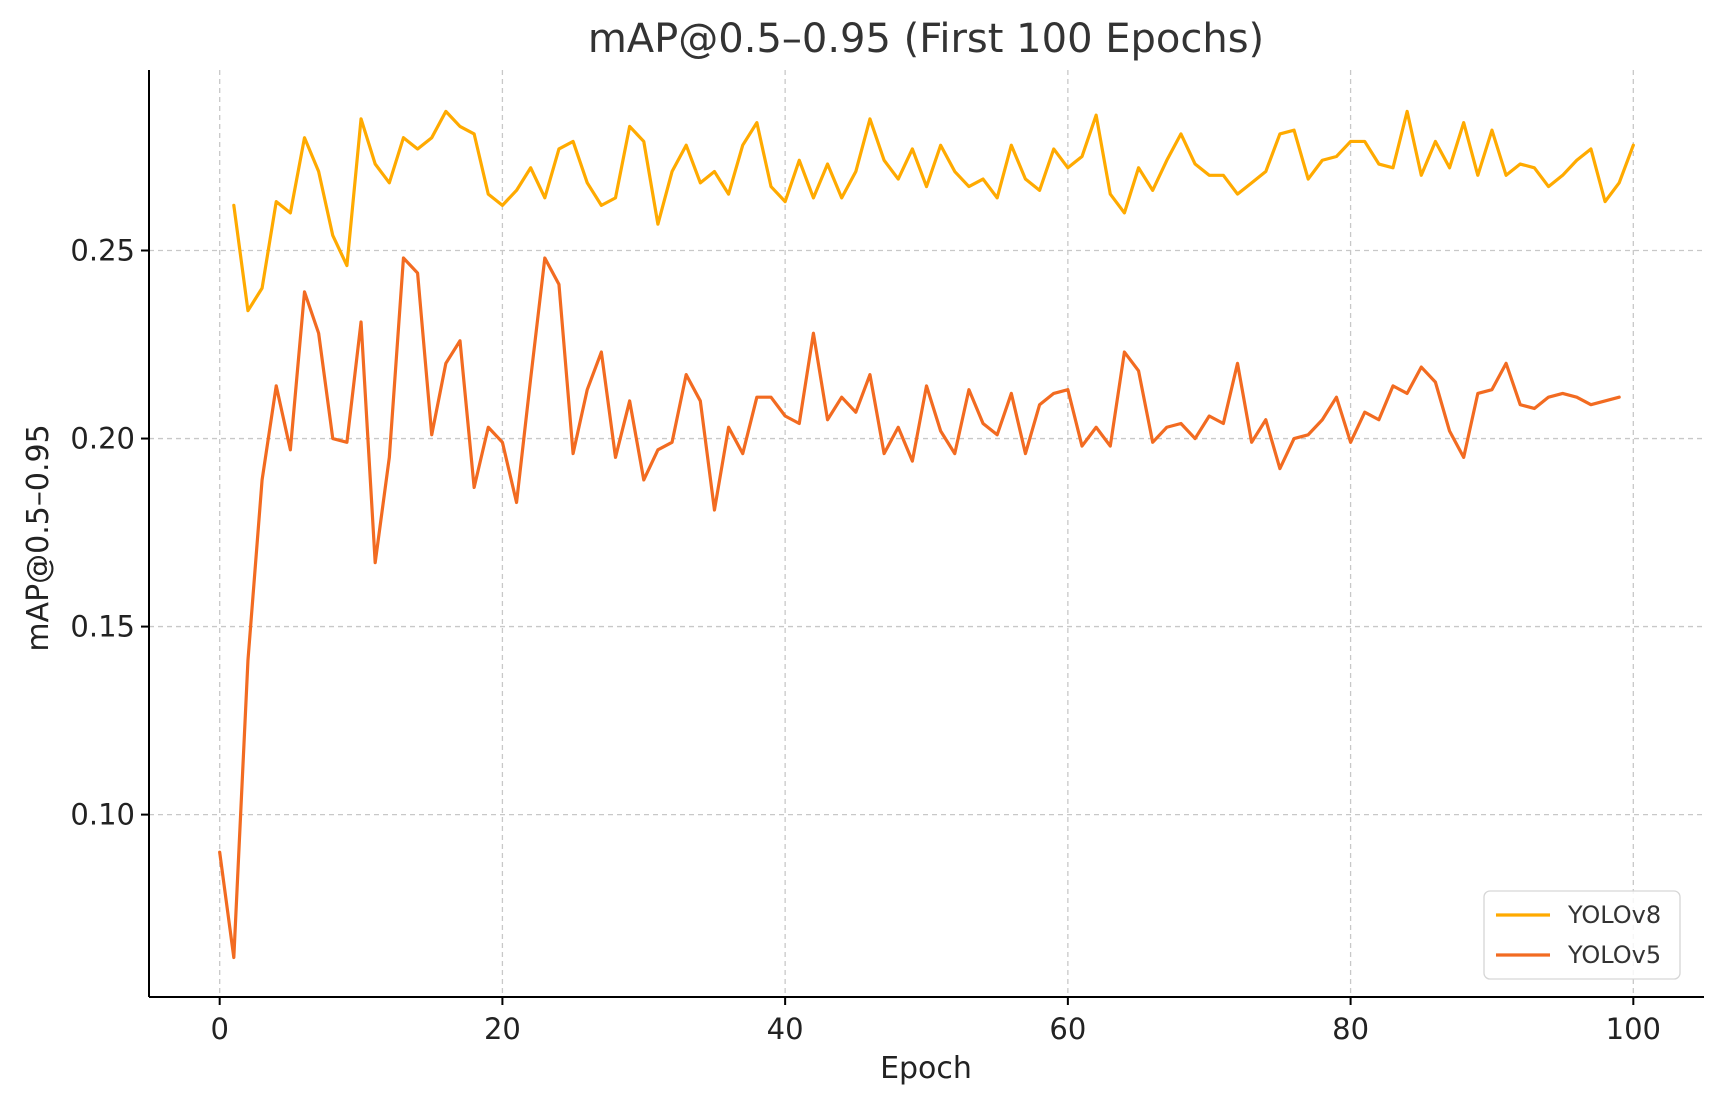  What do you see at coordinates (109, 533) in the screenshot?
I see `y-axis-ticks: 0.10 0.15 0.20 0.25` at bounding box center [109, 533].